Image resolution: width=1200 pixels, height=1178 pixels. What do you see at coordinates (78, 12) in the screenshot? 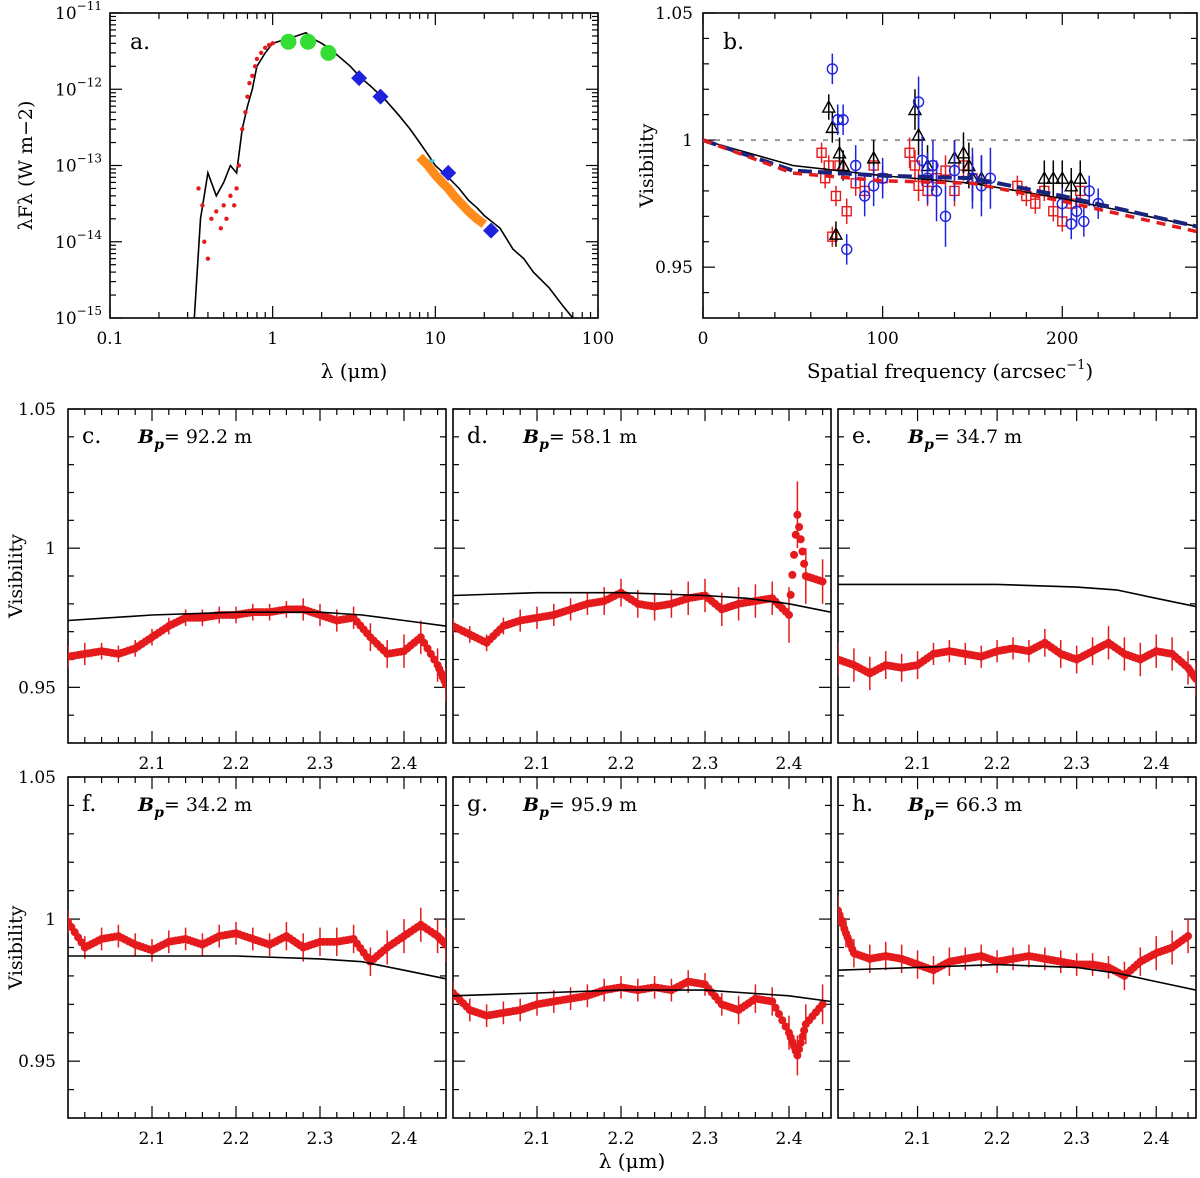
I see `y-tick-label: 10−11` at bounding box center [78, 12].